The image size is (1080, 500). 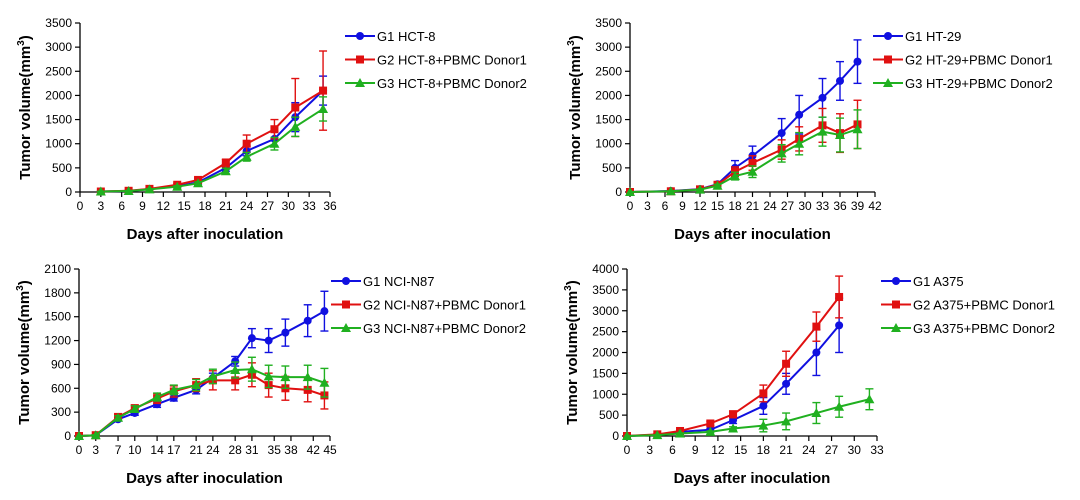 I want to click on legend-item: G2 NCI-N87+PBMC Donor1, so click(x=428, y=305).